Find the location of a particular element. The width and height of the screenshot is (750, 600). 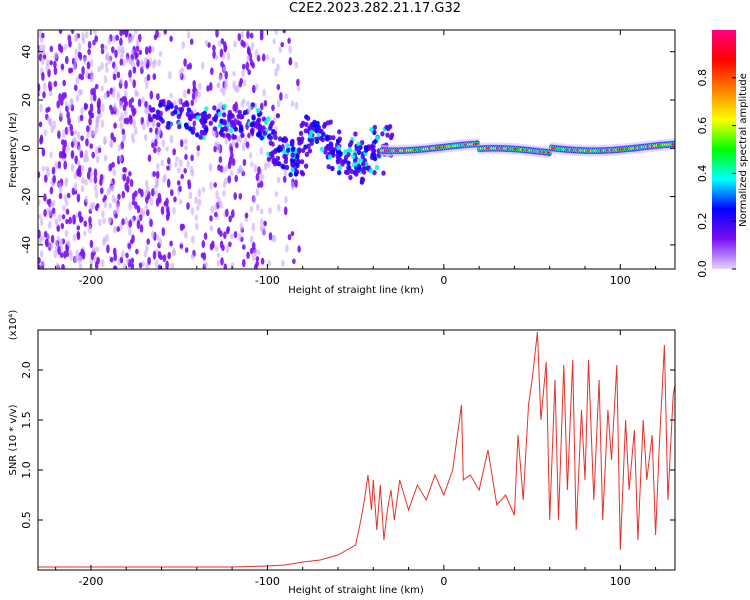

spectrogram-y-tick-label: -20 is located at coordinates (26, 197).